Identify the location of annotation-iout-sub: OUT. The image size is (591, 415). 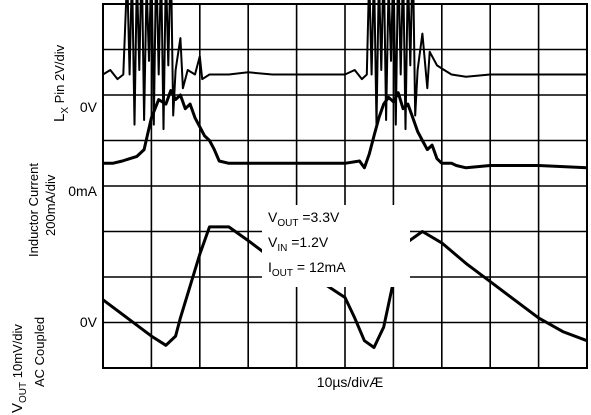
(282, 273).